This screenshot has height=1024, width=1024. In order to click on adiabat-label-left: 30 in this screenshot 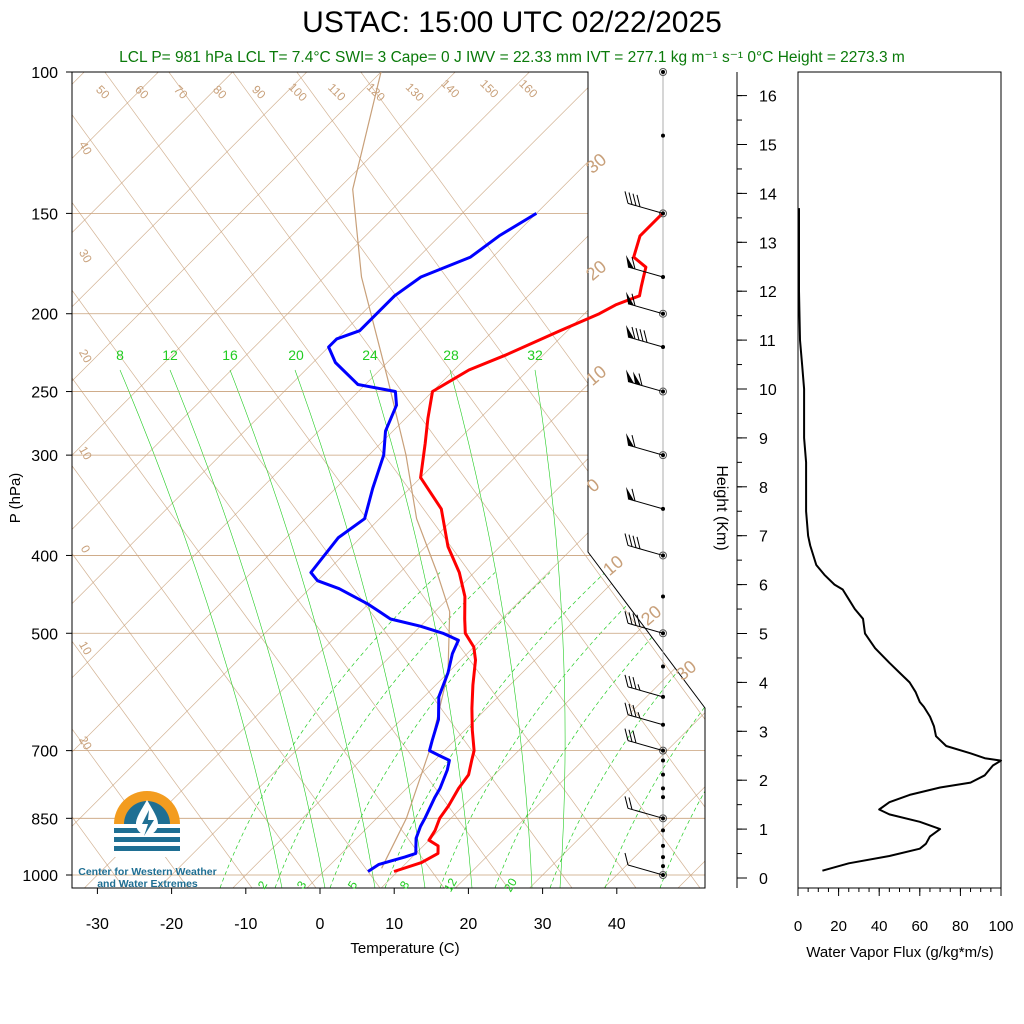, I will do `click(85, 256)`.